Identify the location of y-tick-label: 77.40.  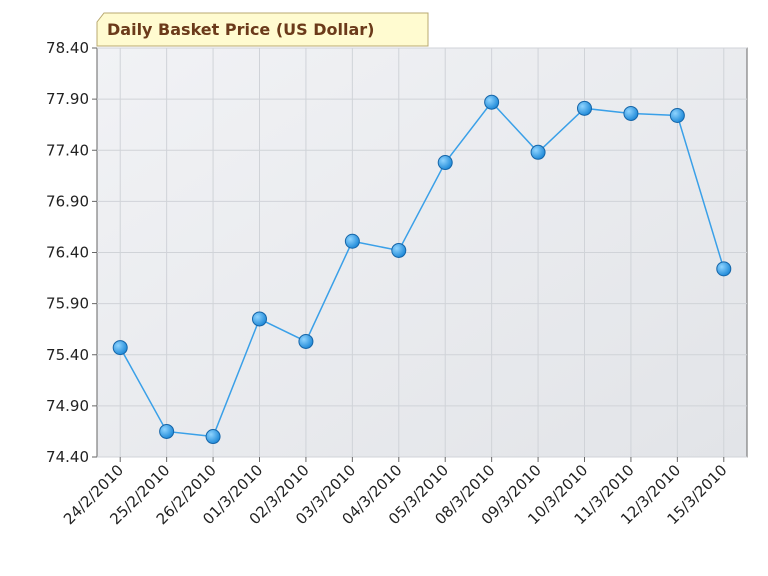
(67, 150).